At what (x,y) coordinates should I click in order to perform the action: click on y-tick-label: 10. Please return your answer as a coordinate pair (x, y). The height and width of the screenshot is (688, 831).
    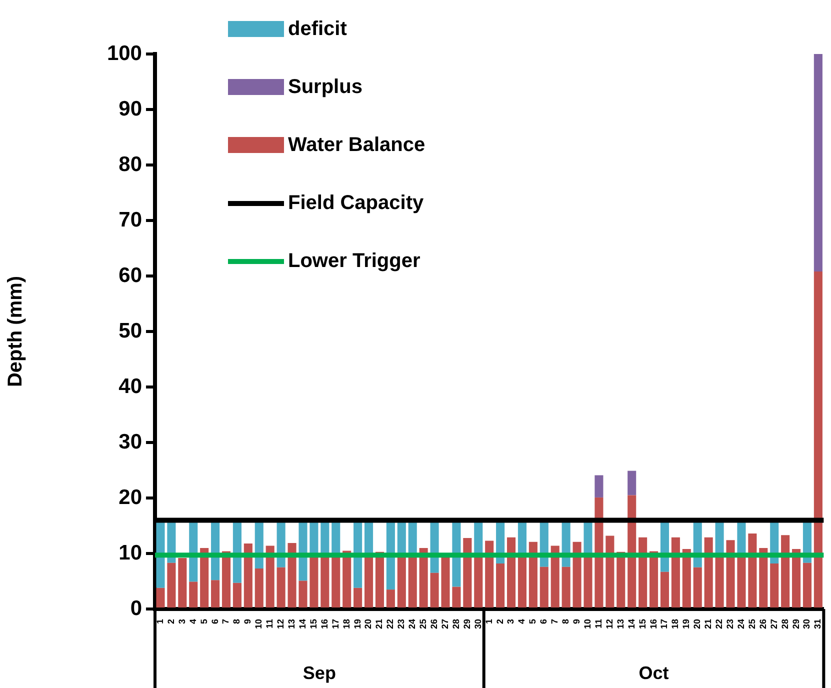
    Looking at the image, I should click on (130, 552).